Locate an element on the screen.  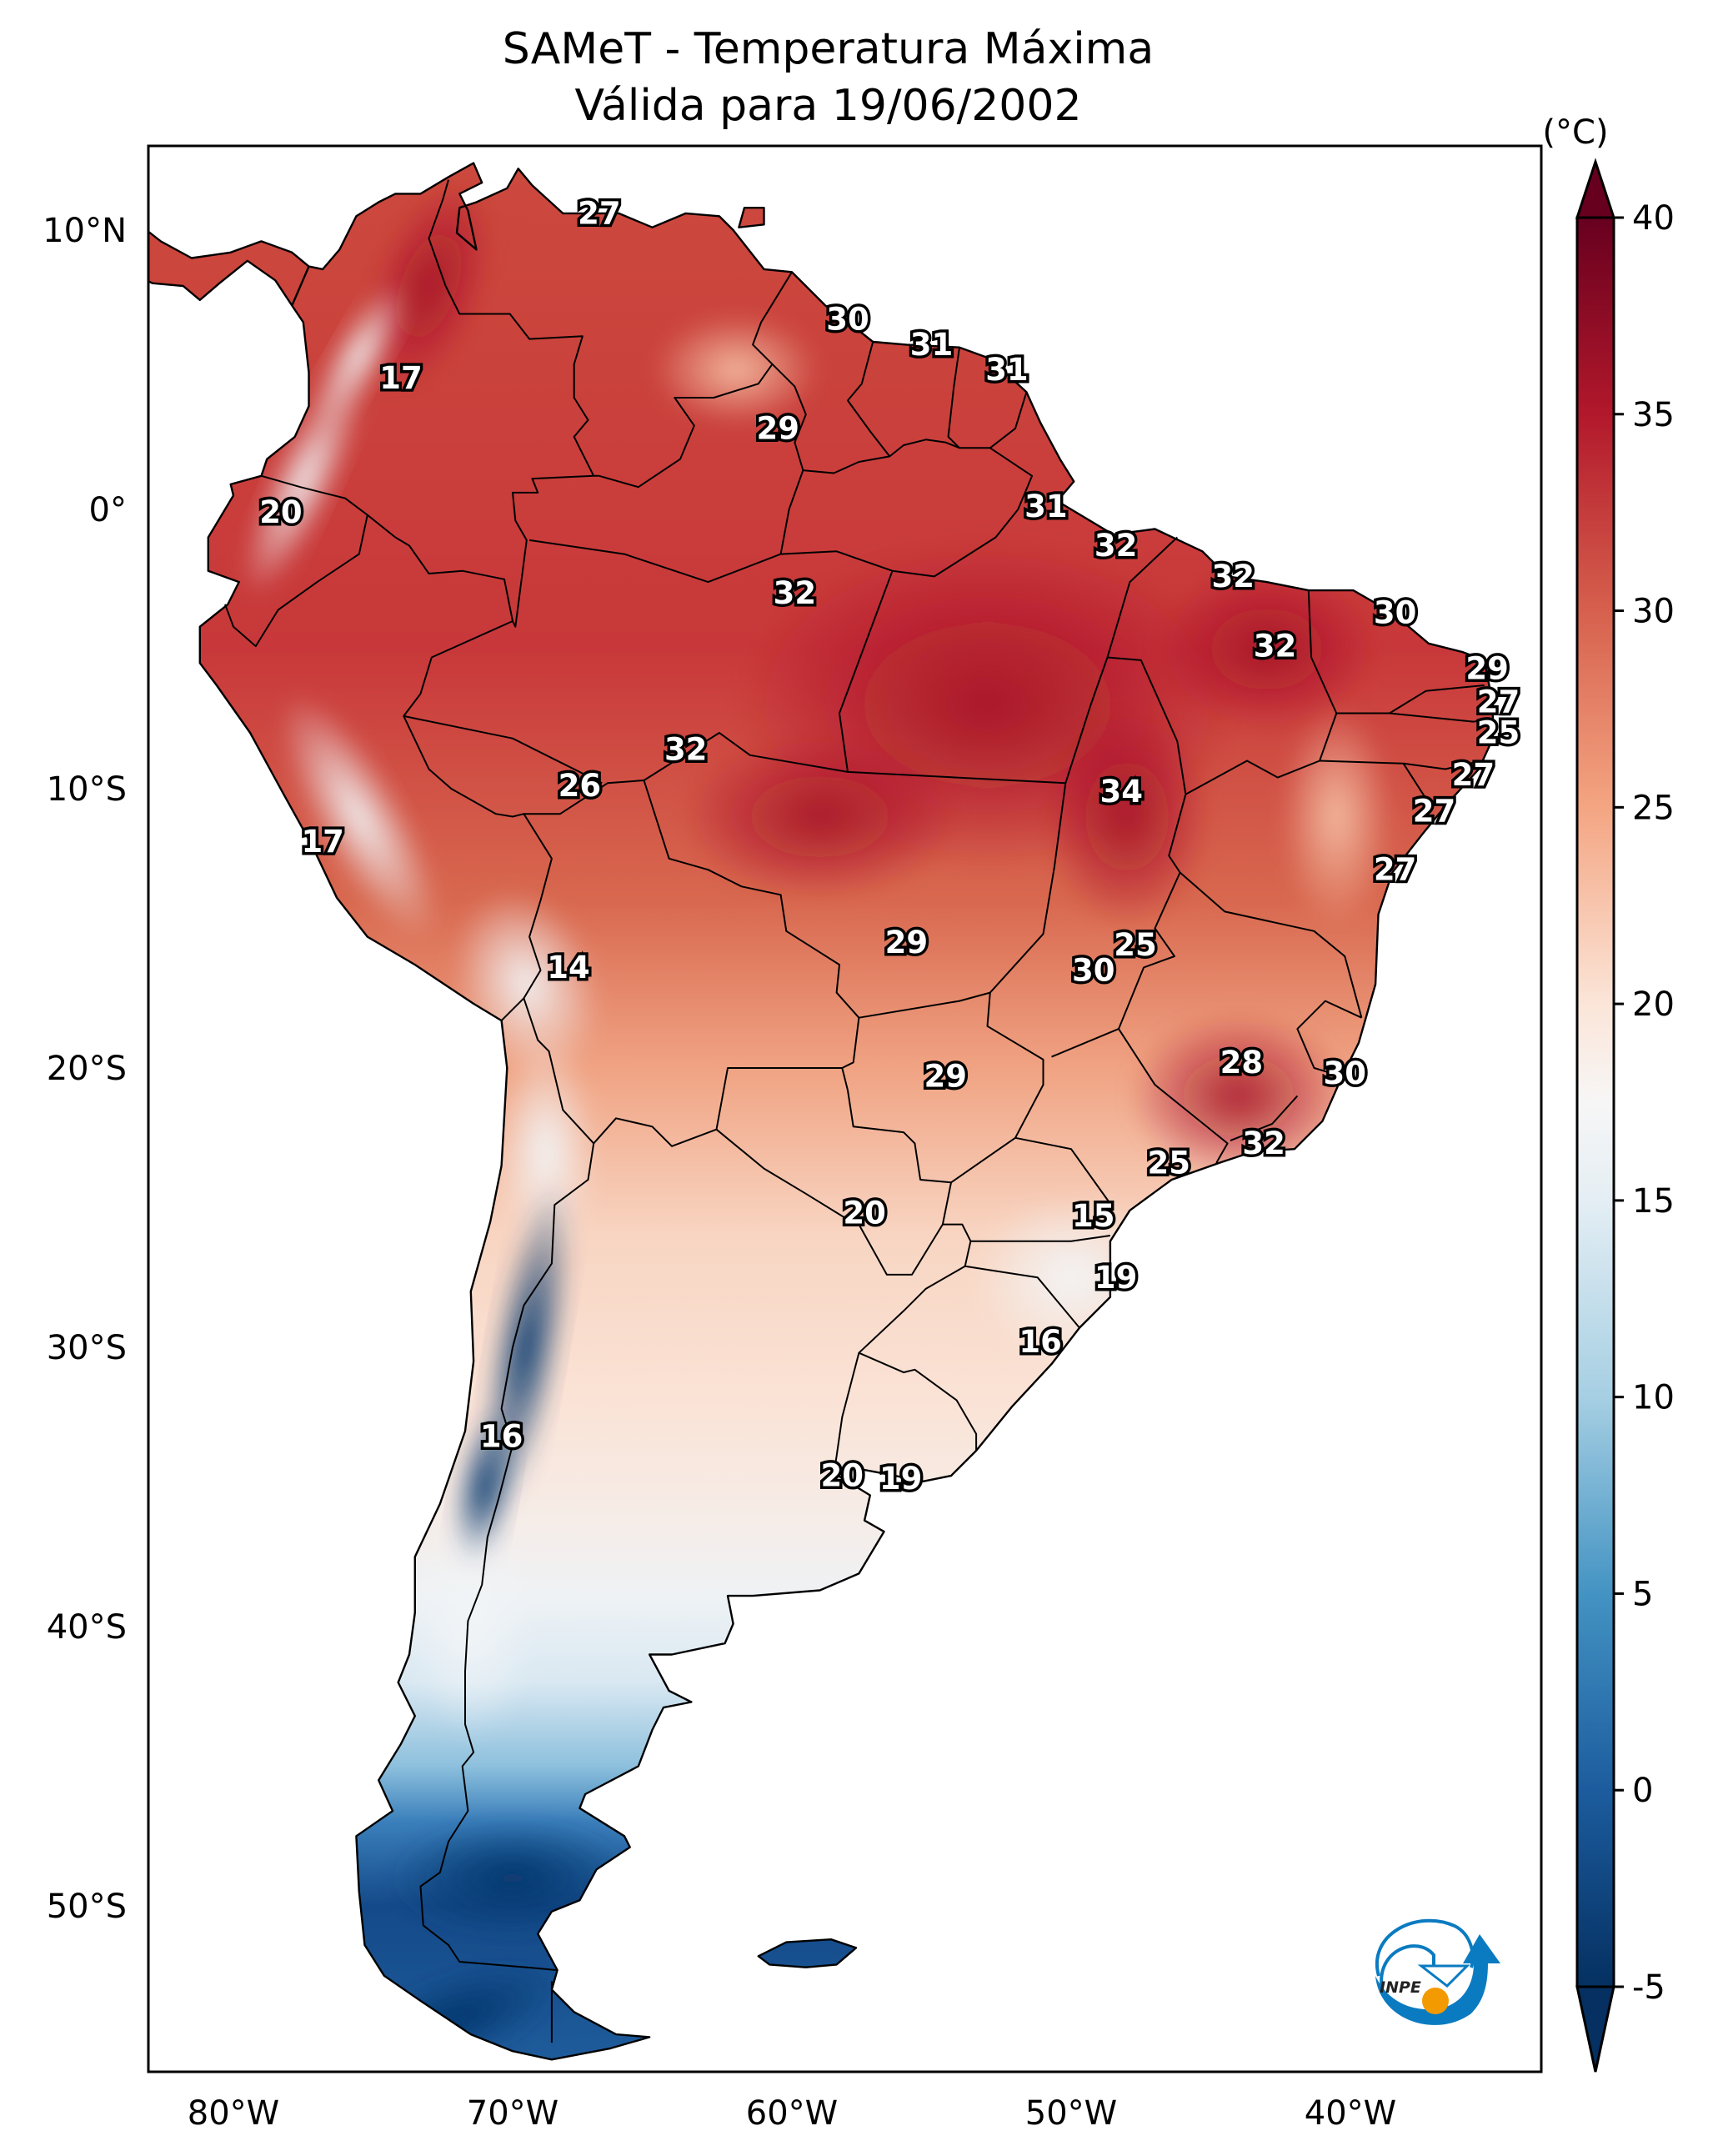
y-tick-label: 10°N is located at coordinates (85, 231).